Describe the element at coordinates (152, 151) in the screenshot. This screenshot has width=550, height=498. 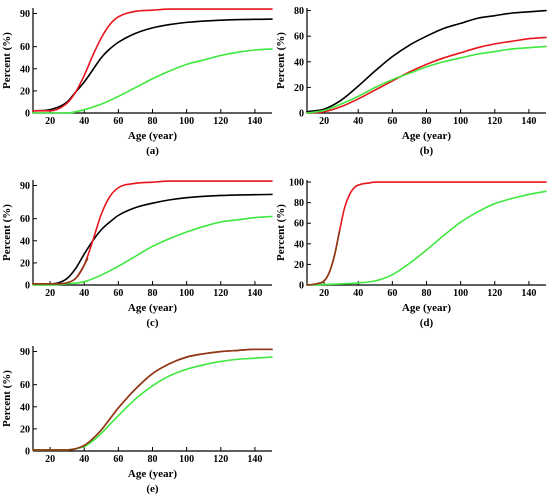
I see `panel-label: (a)` at that location.